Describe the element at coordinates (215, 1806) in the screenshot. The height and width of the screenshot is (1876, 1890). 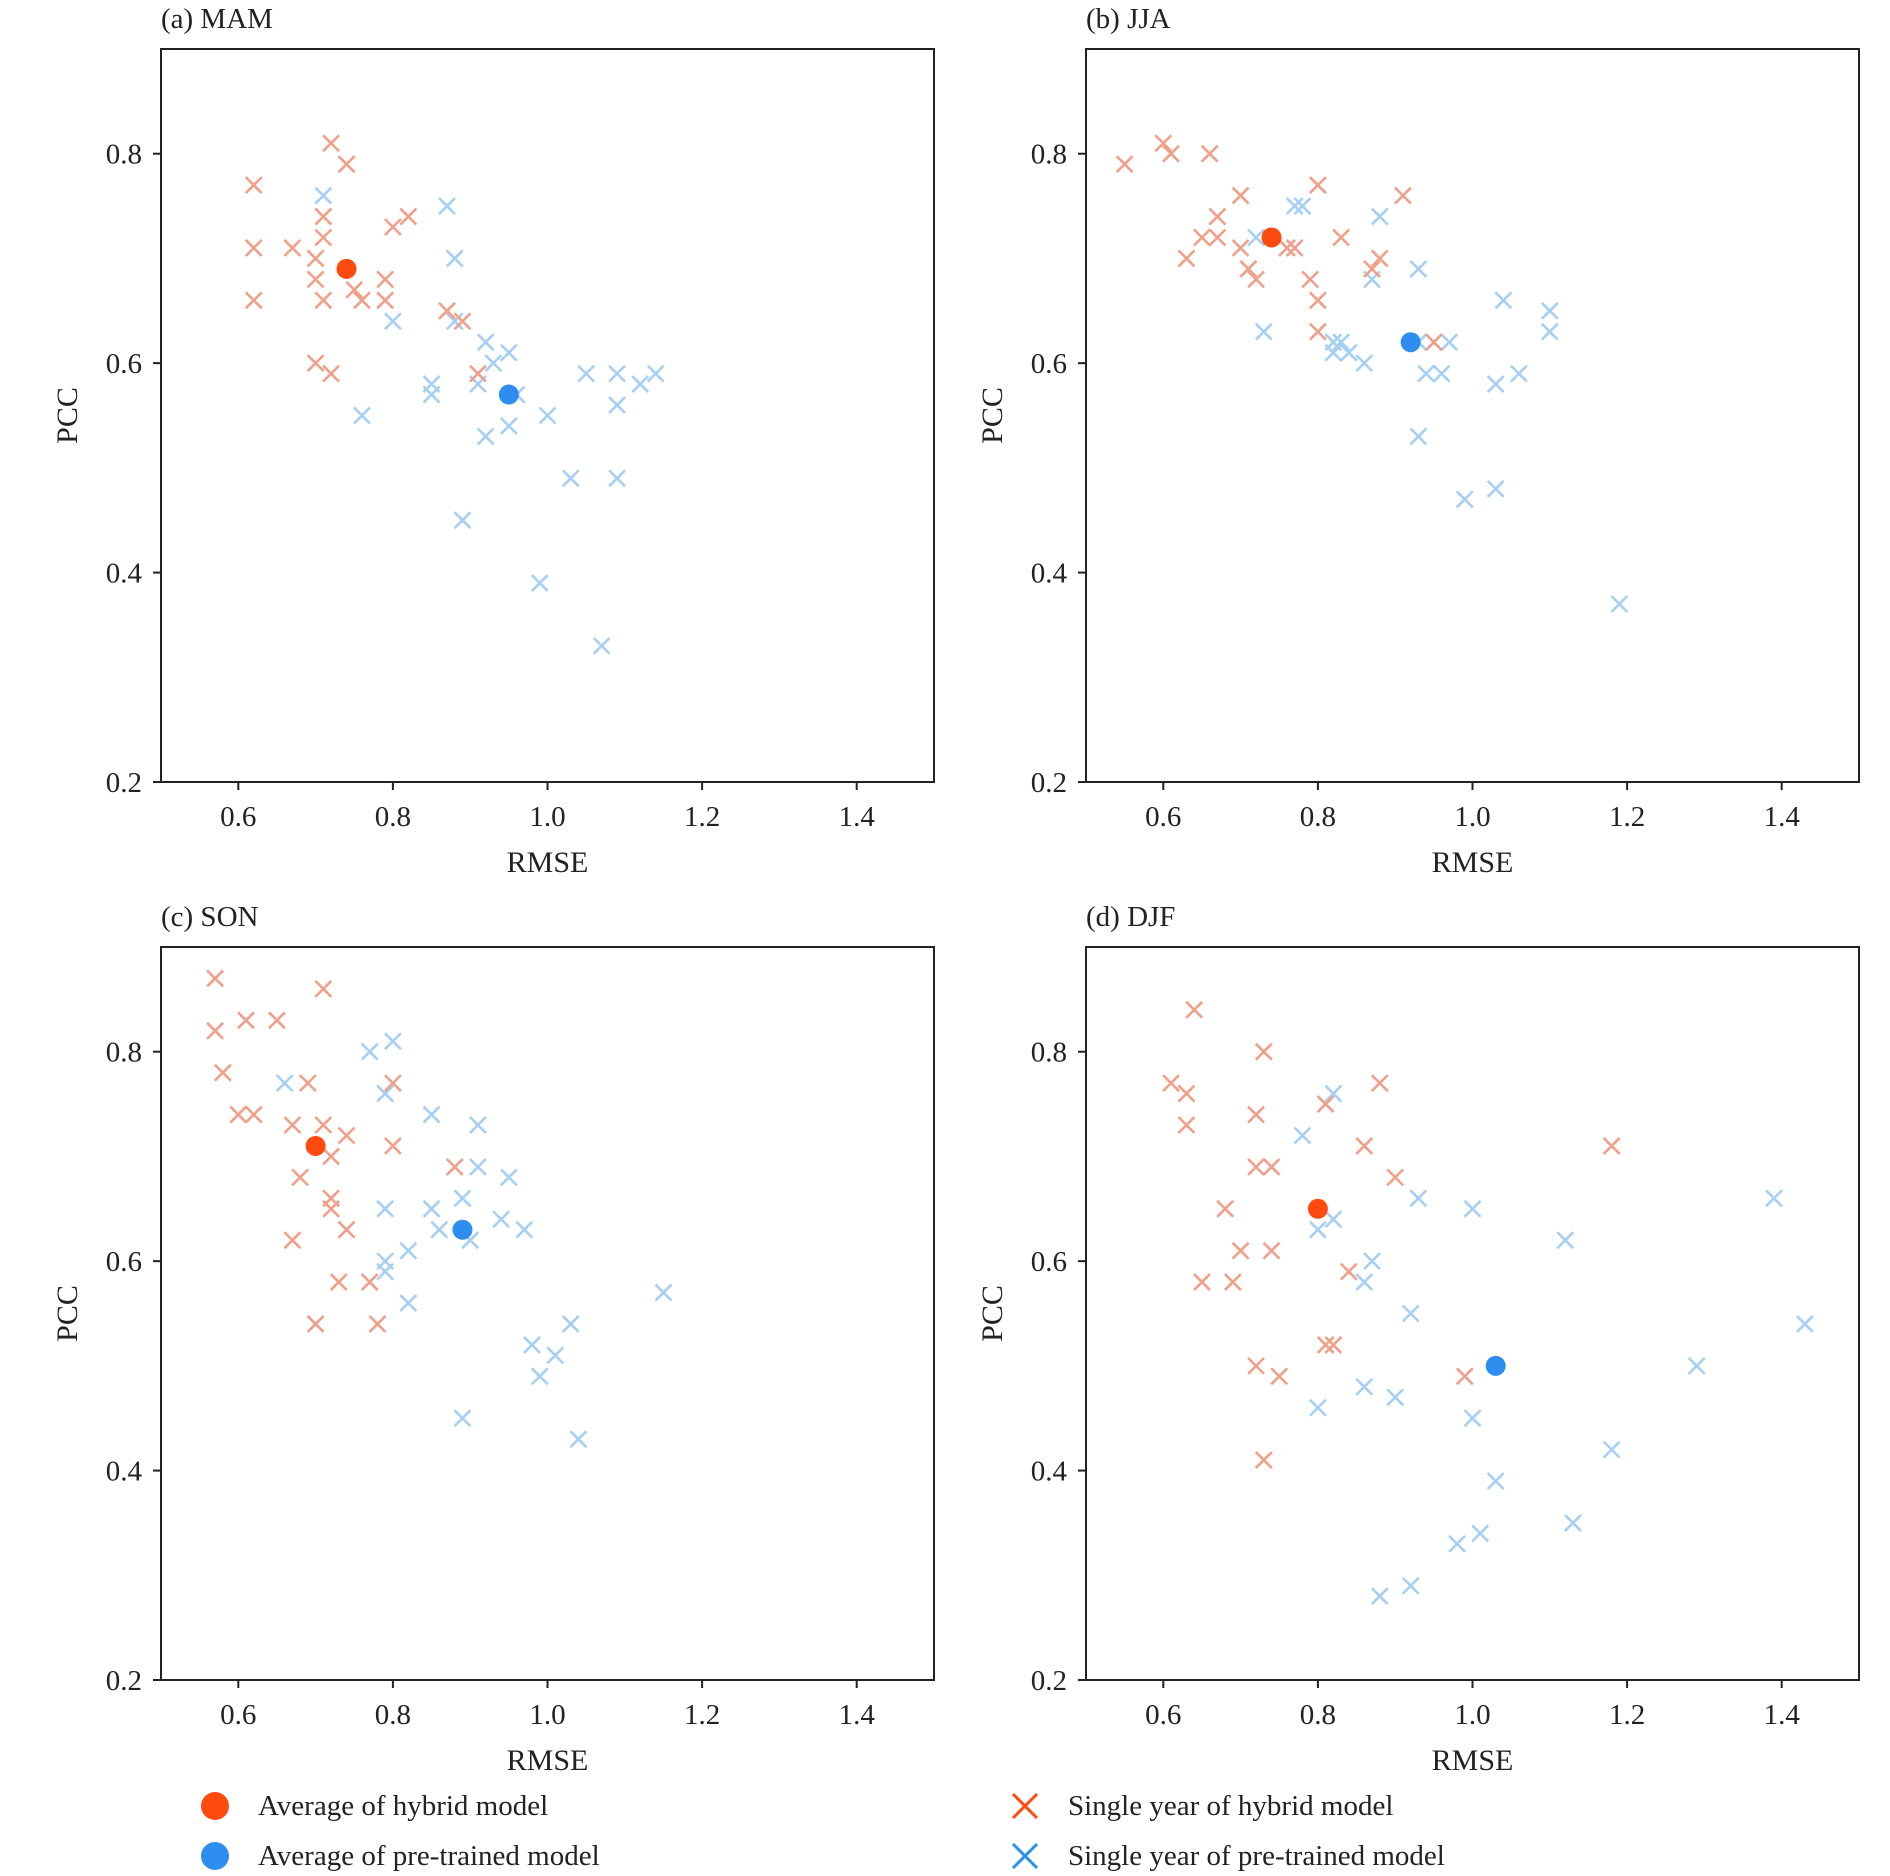
I see `filled-circle-icon` at that location.